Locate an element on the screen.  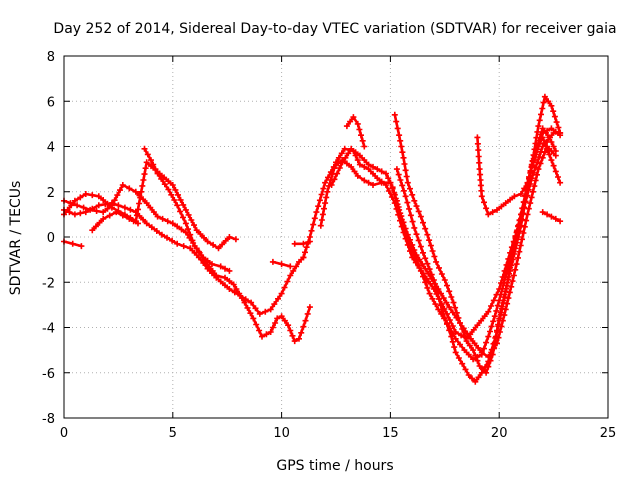
y-tick-label: -8 is located at coordinates (48, 419).